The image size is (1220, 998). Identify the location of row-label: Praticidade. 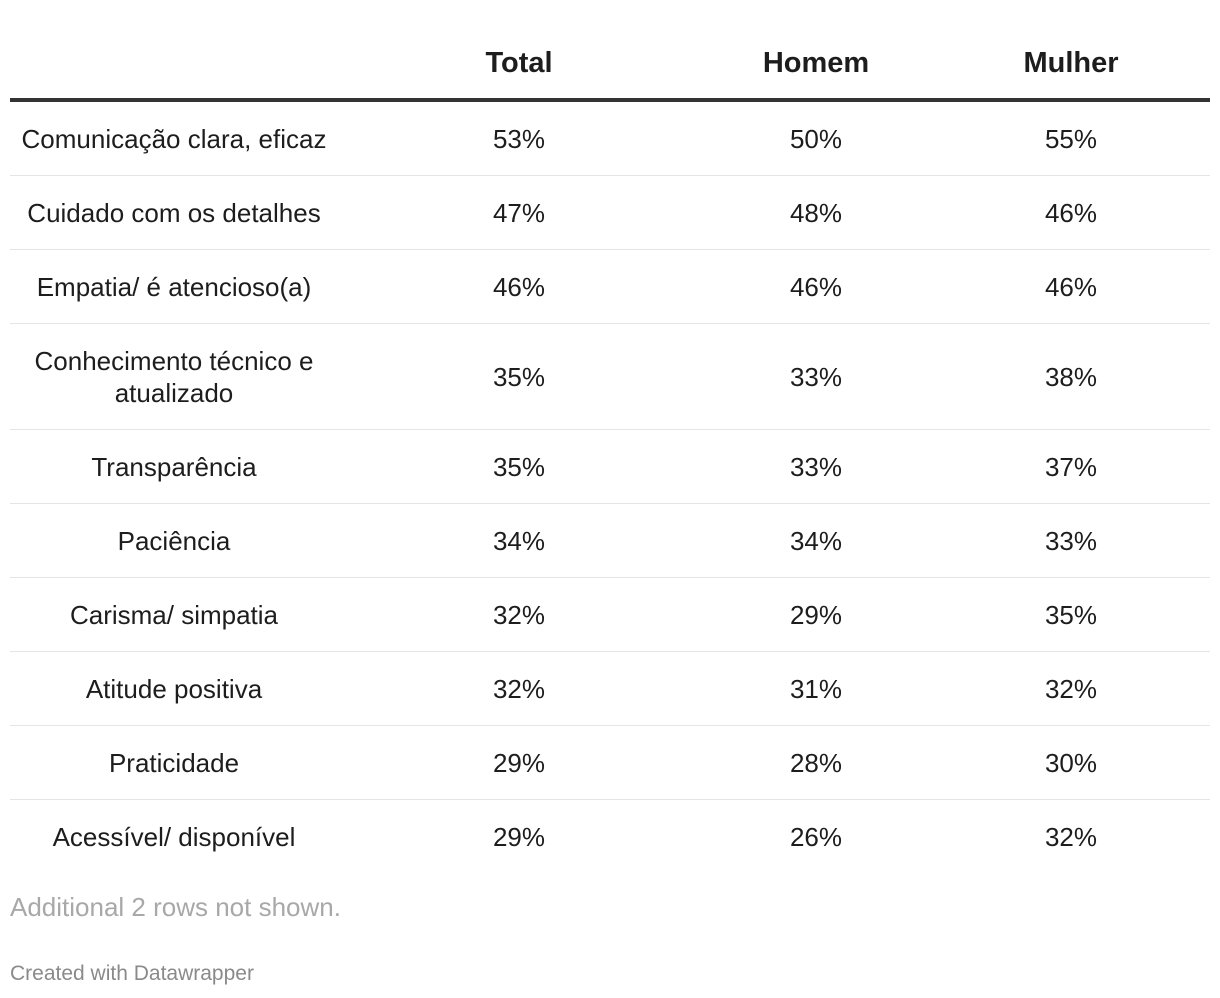
(174, 762).